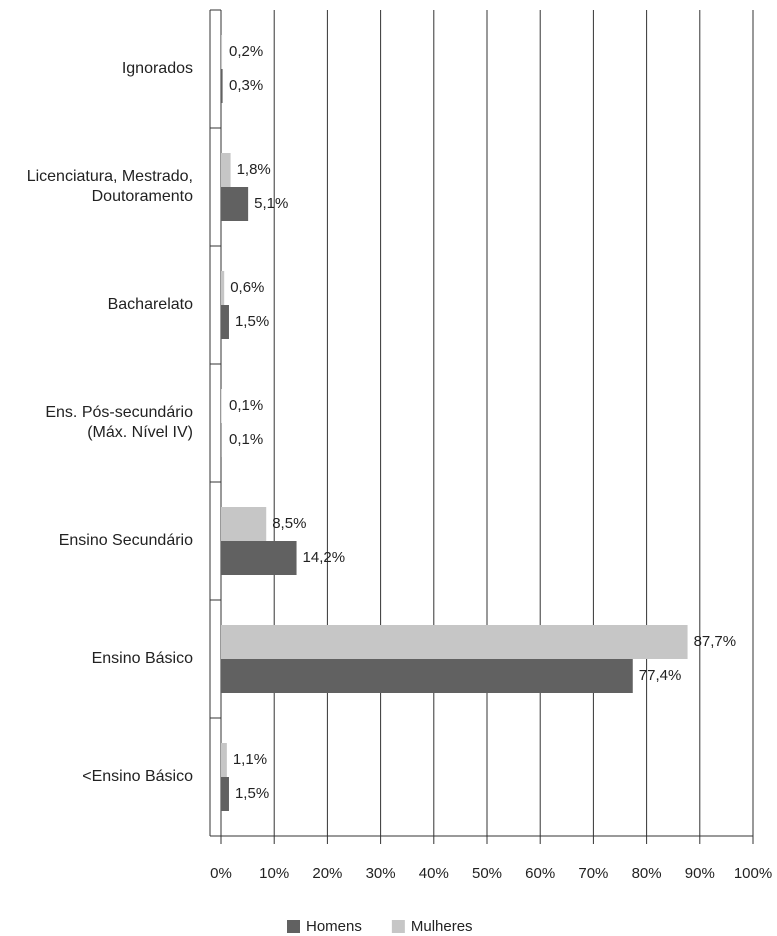 The image size is (777, 936). Describe the element at coordinates (715, 641) in the screenshot. I see `value-label: 87,7%` at that location.